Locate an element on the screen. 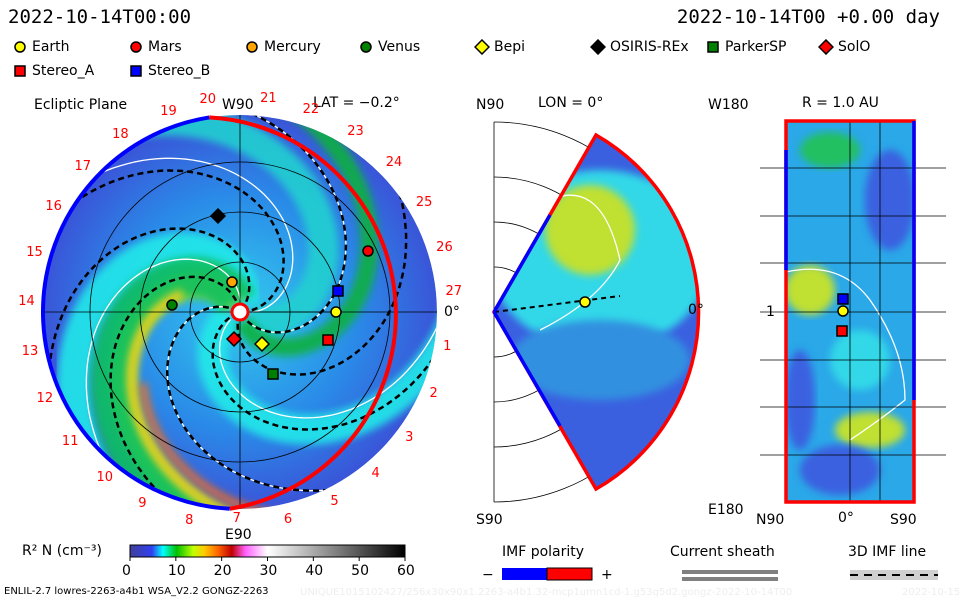 This screenshot has width=960, height=600. sector-label: 1 is located at coordinates (447, 346).